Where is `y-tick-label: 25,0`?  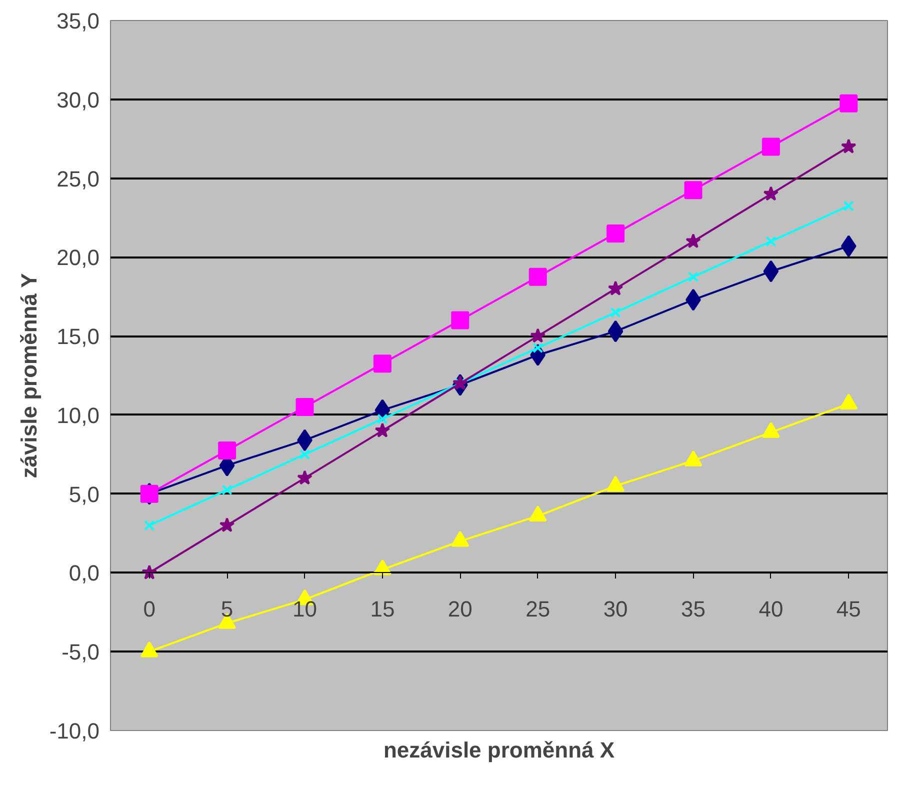 y-tick-label: 25,0 is located at coordinates (78, 179).